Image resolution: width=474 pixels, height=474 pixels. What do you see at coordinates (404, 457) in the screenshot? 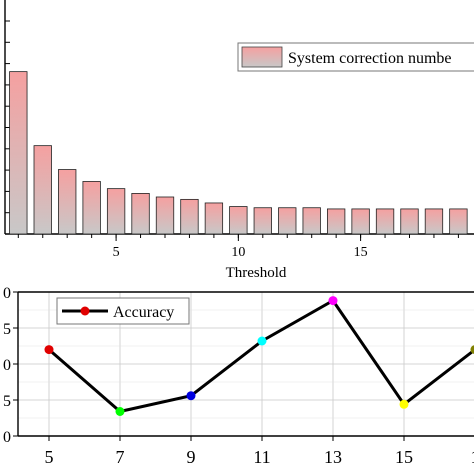
I see `line-x-tick-label: 15` at bounding box center [404, 457].